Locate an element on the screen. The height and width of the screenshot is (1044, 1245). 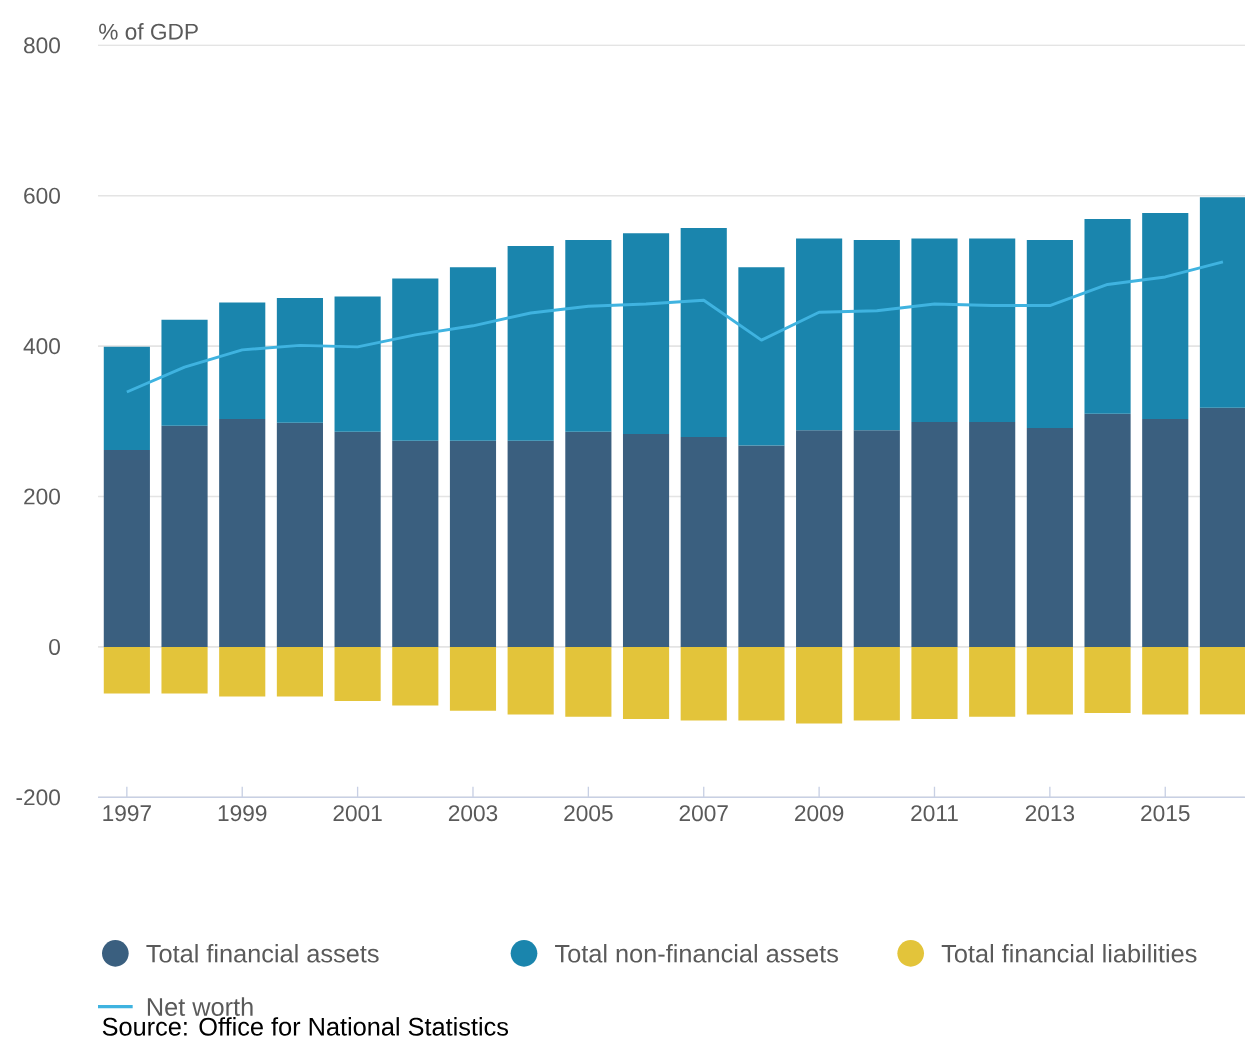
legend-label: Total non-financial assets is located at coordinates (696, 953).